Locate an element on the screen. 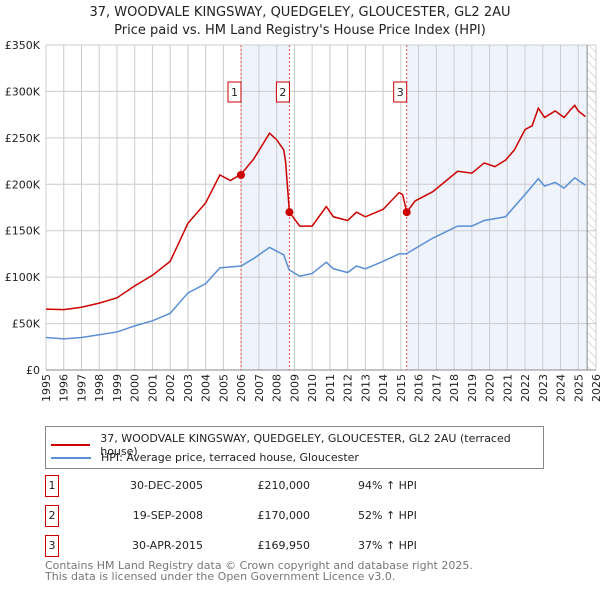 The image size is (600, 590). sale-hpi: 52% ↑ HPI is located at coordinates (387, 515).